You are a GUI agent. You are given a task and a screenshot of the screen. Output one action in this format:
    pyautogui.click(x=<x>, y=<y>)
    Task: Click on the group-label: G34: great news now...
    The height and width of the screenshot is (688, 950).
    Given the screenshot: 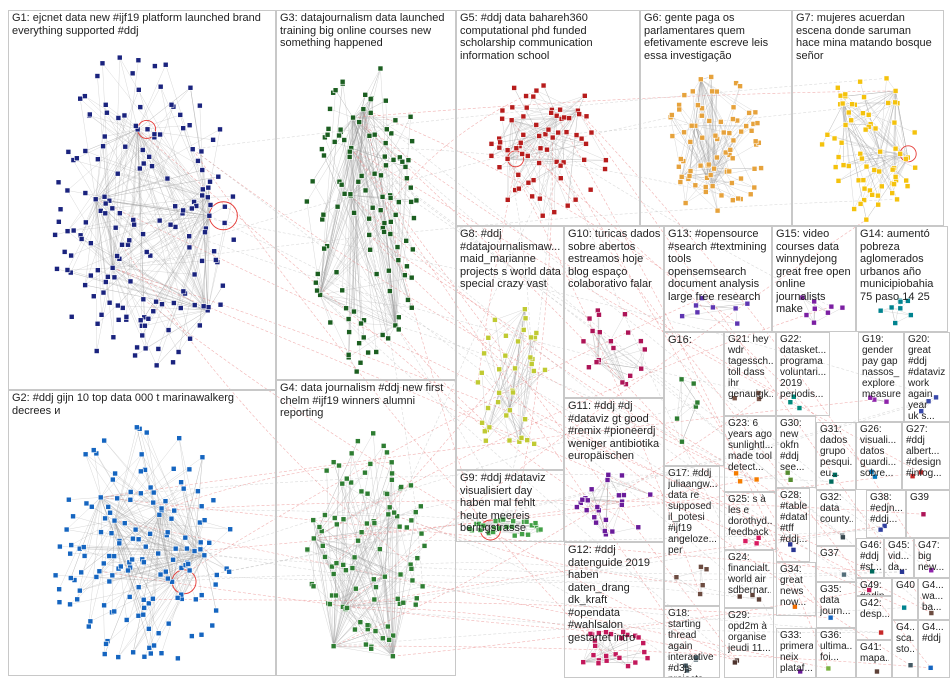 What is the action you would take?
    pyautogui.click(x=793, y=586)
    